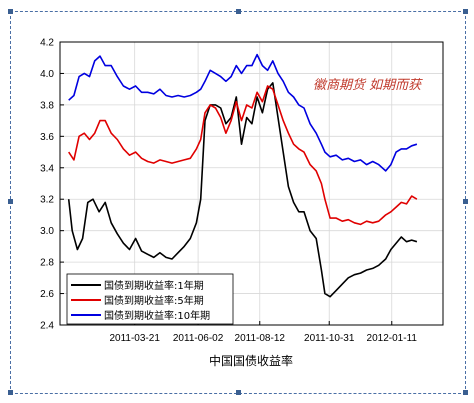 Image resolution: width=474 pixels, height=403 pixels. Describe the element at coordinates (238, 11) in the screenshot. I see `resize-handle-top-center` at that location.